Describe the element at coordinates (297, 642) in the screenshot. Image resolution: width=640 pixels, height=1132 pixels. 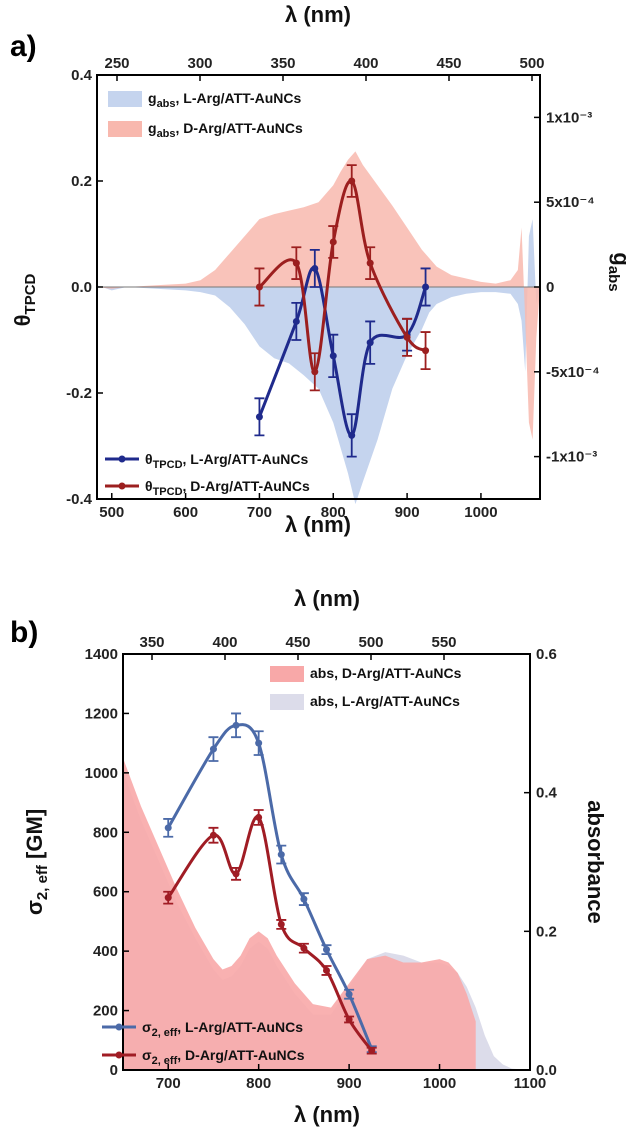
I see `b-x2tick-label-2: 450` at that location.